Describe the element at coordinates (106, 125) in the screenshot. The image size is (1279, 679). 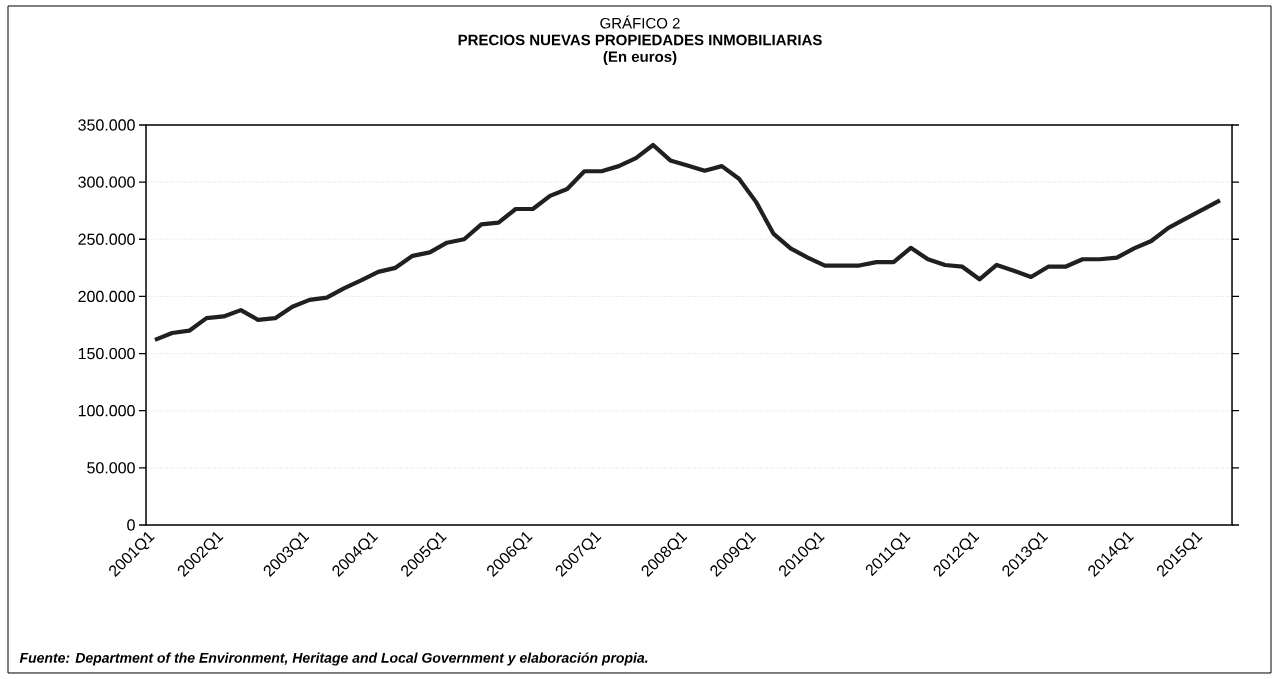
I see `y-tick-label: 350.000` at that location.